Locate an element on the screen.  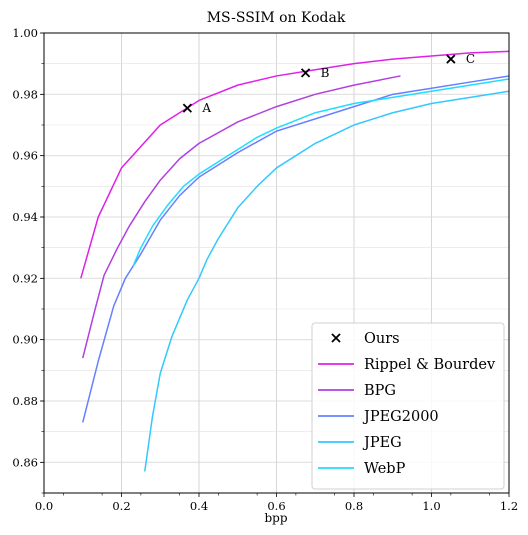
x-tick-label: 0.0 is located at coordinates (44, 506).